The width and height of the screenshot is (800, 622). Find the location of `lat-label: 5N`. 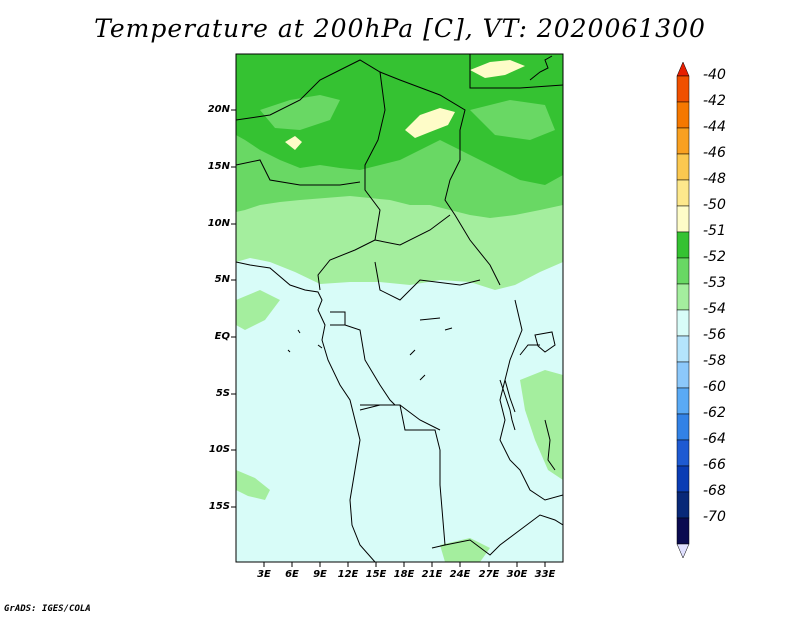

lat-label: 5N is located at coordinates (222, 279).